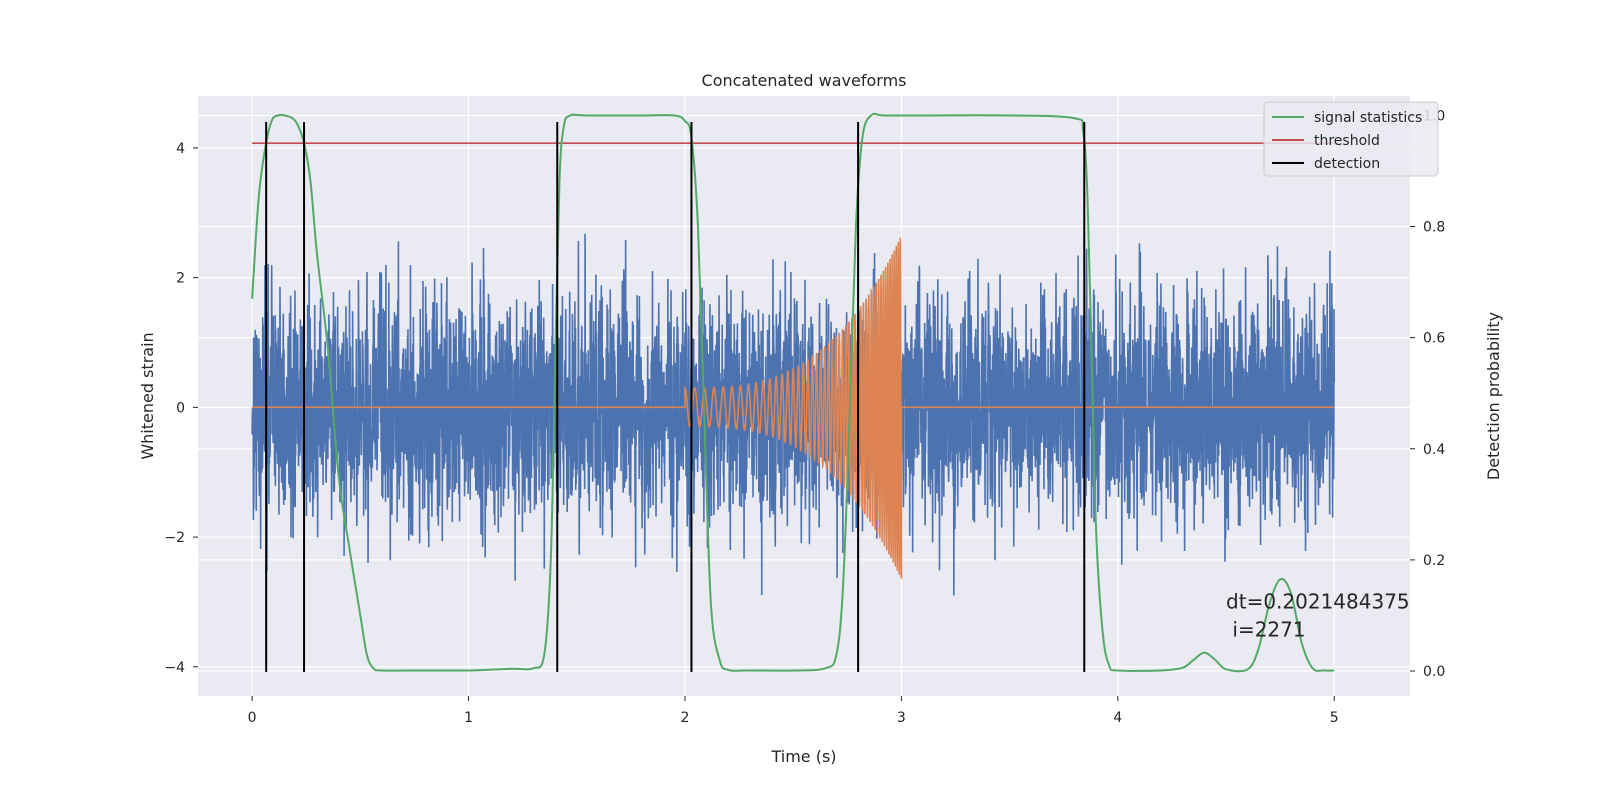 This screenshot has height=800, width=1600. Describe the element at coordinates (180, 149) in the screenshot. I see `y-tick-label: 4` at that location.